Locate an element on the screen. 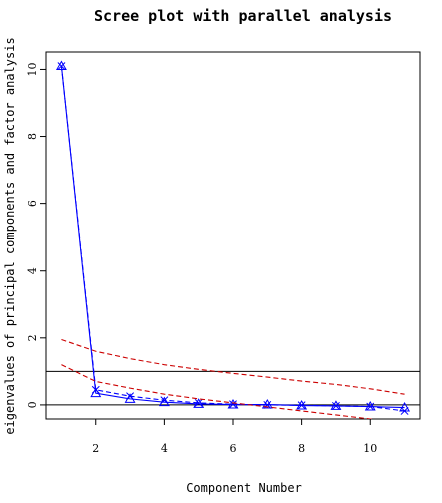 The height and width of the screenshot is (503, 442). x-tick-label-4: 10 is located at coordinates (370, 448).